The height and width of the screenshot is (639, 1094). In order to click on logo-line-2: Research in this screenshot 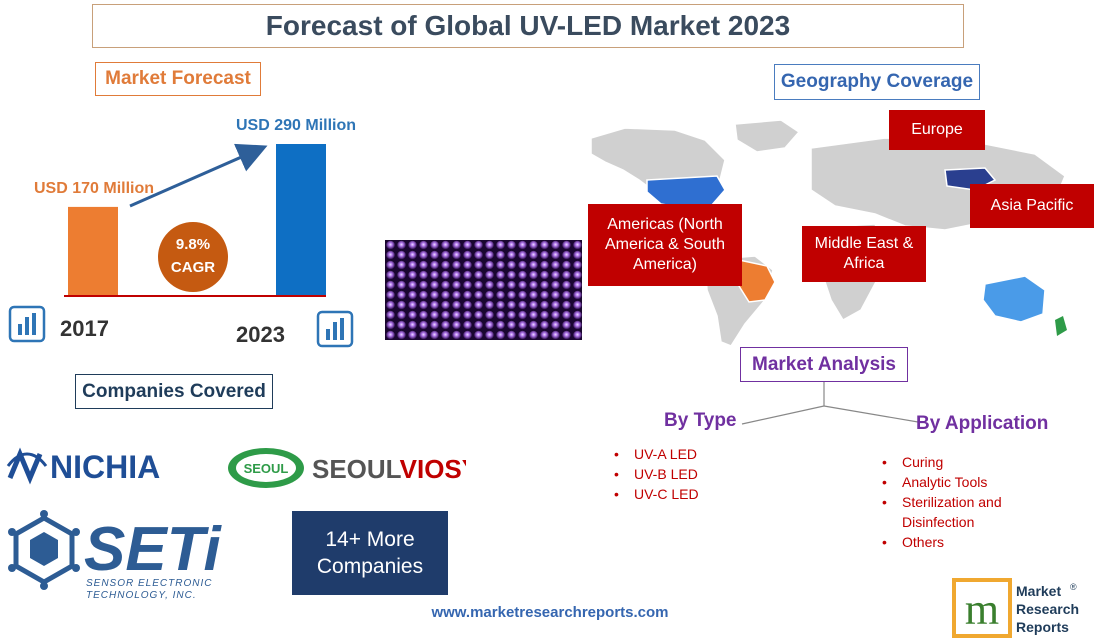, I will do `click(1047, 609)`.